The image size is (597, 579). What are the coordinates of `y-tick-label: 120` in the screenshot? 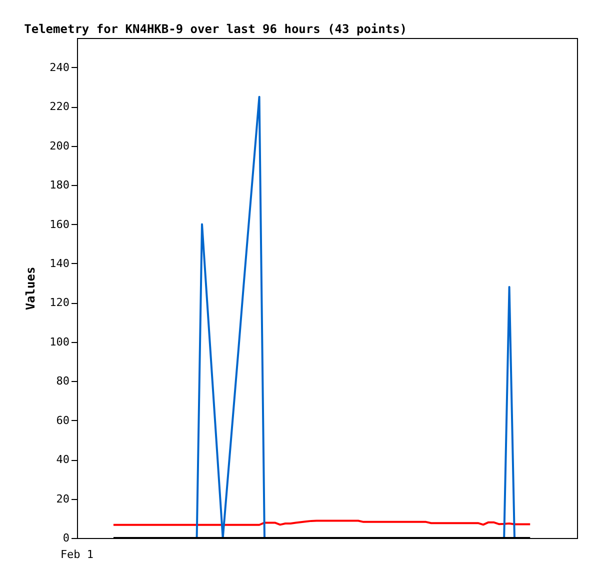 It's located at (60, 303).